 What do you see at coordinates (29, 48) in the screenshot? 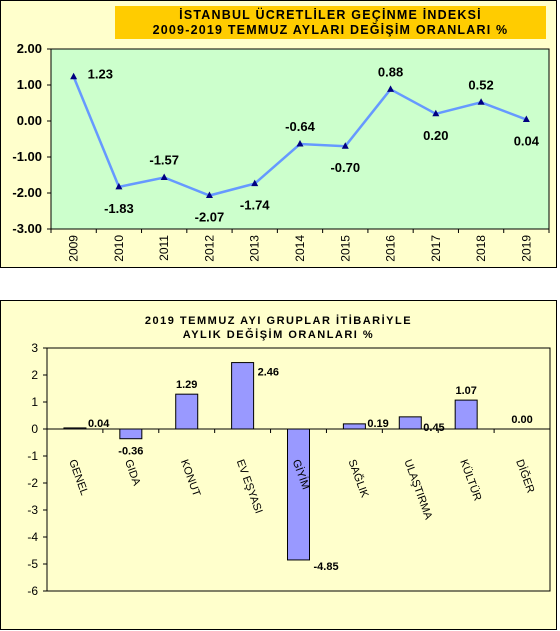
I see `y-tick-label: 2.00` at bounding box center [29, 48].